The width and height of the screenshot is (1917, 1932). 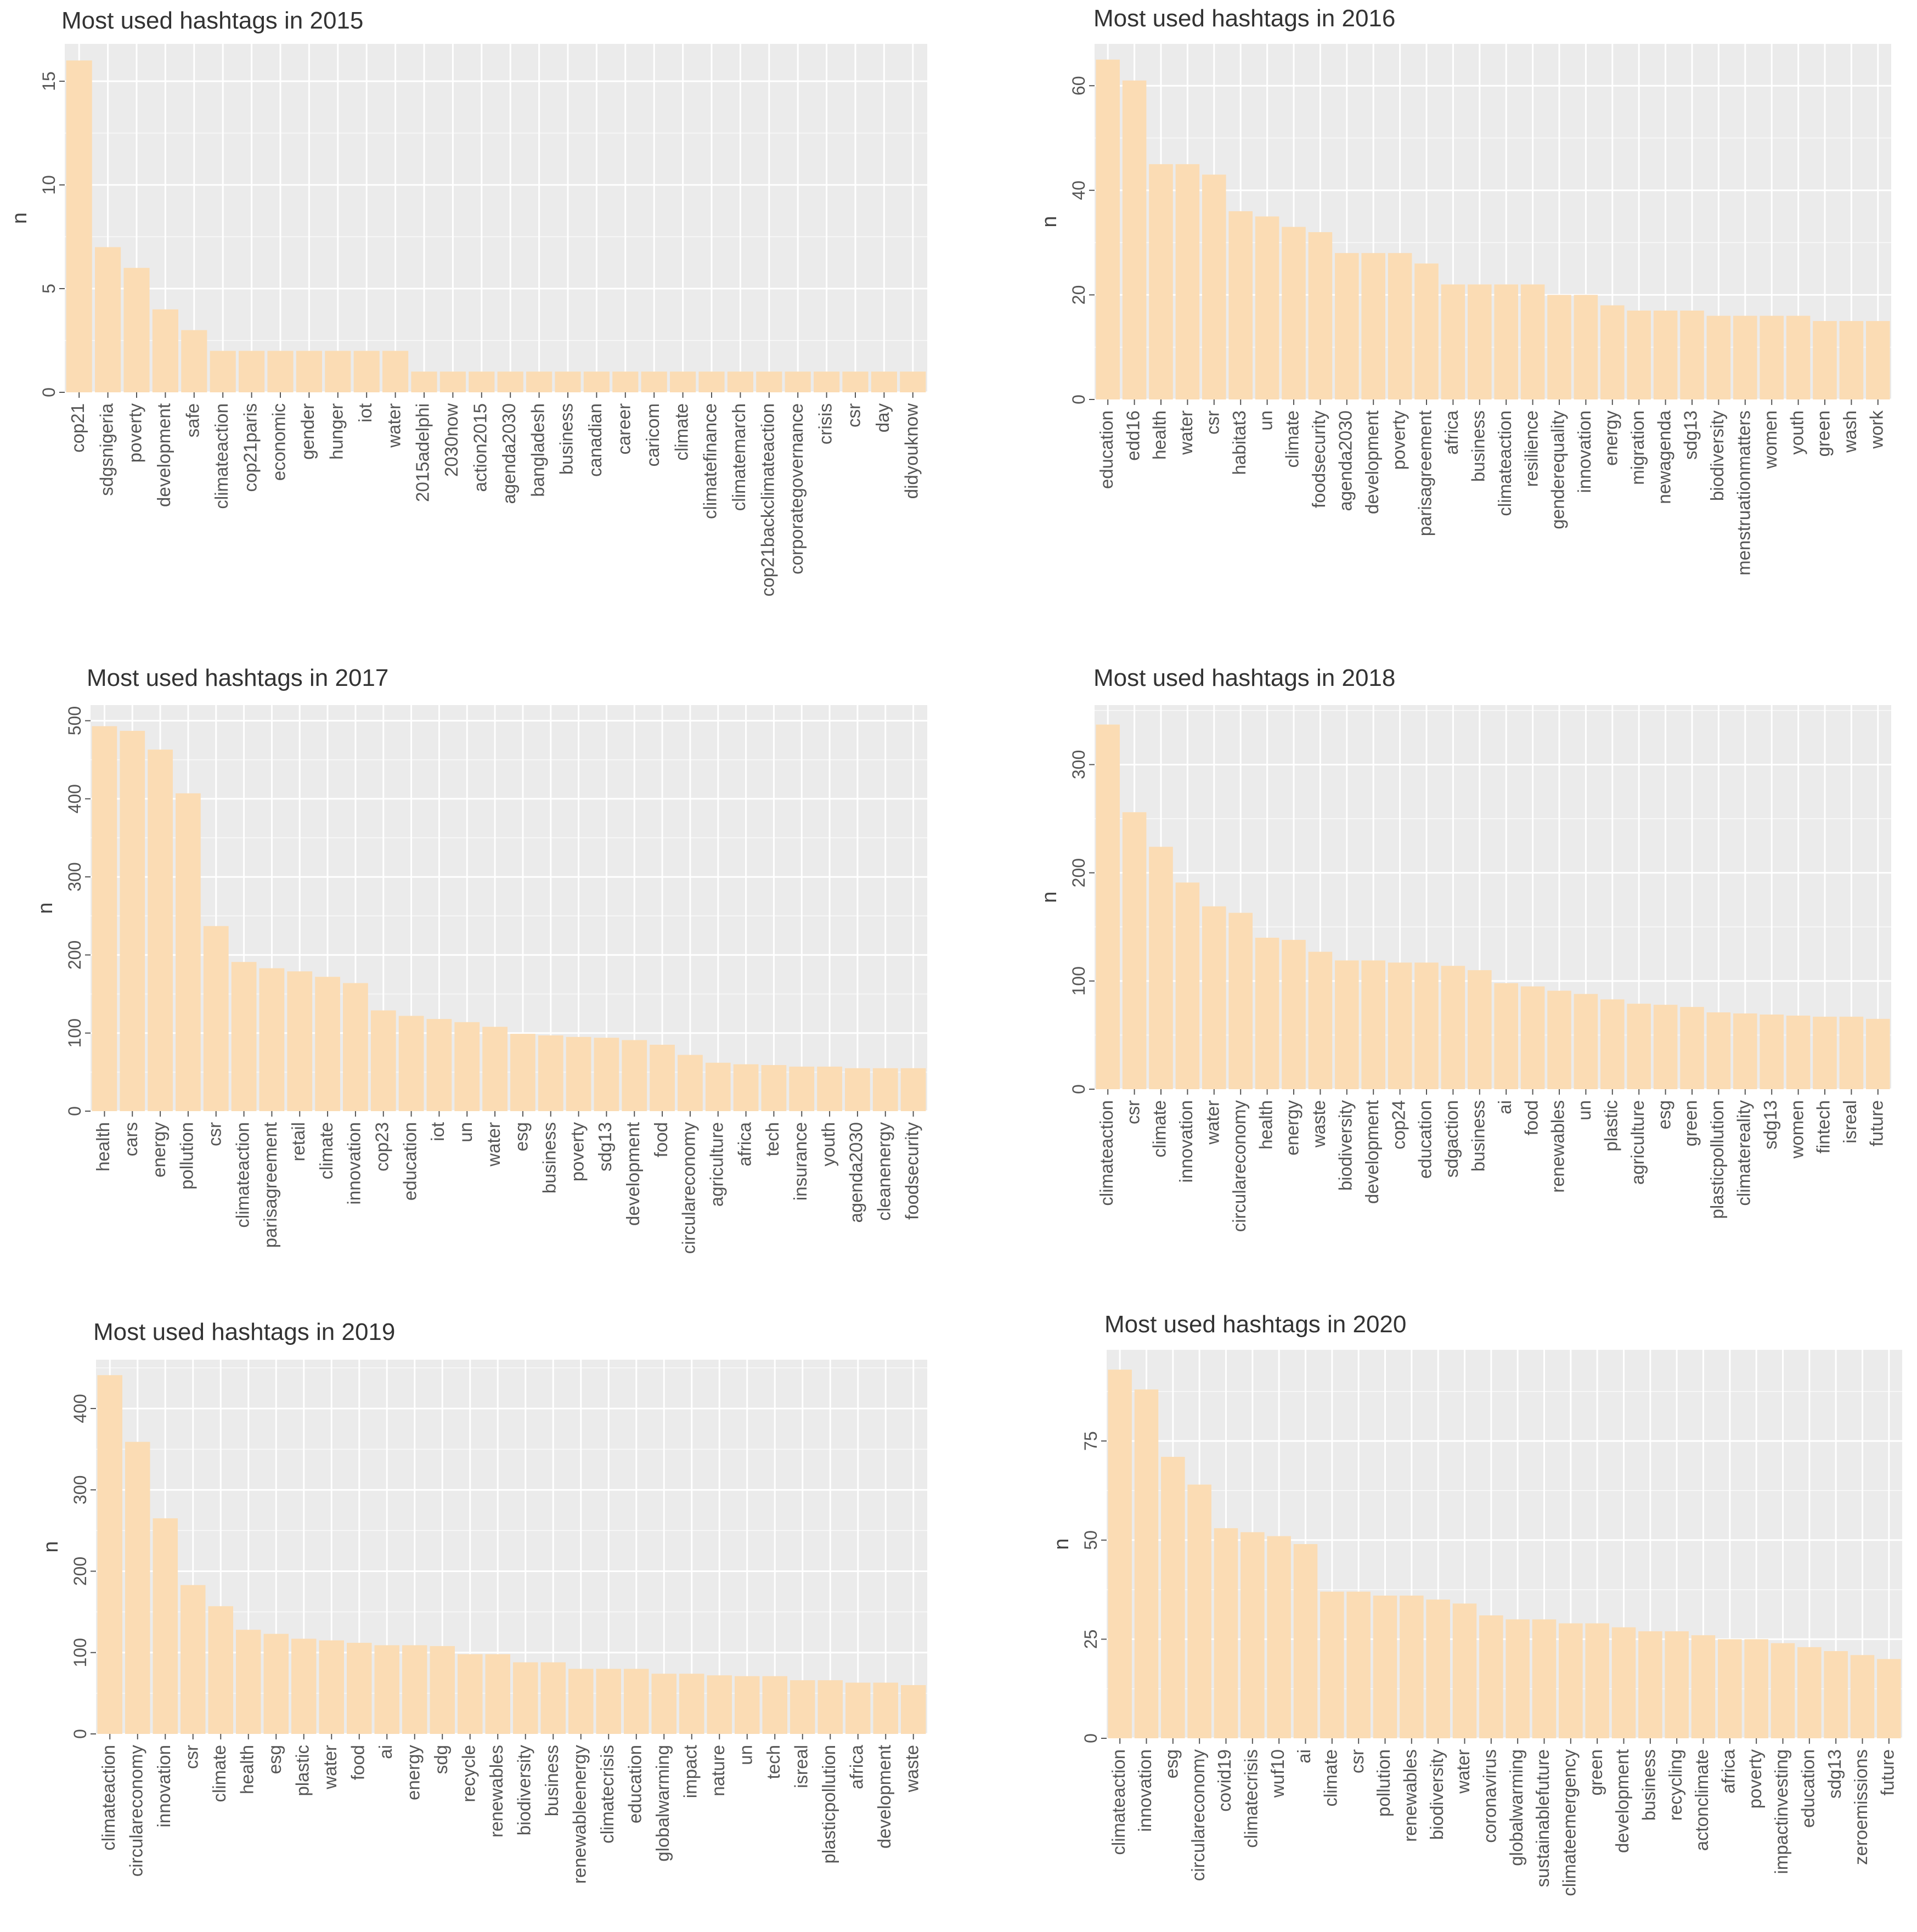 I want to click on x-tick-label: education, so click(x=409, y=1162).